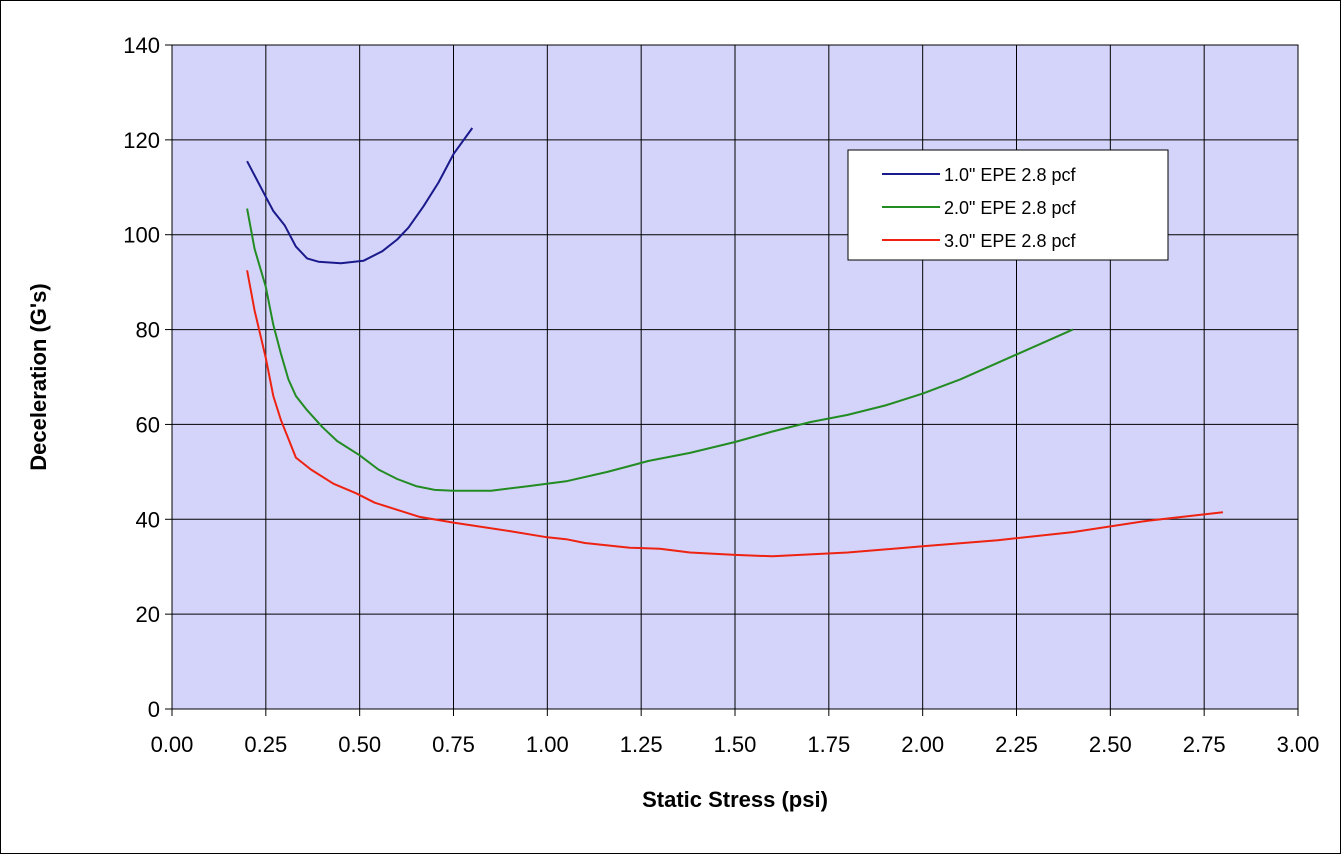 The height and width of the screenshot is (854, 1341). I want to click on x-tick-label: 1.00, so click(547, 744).